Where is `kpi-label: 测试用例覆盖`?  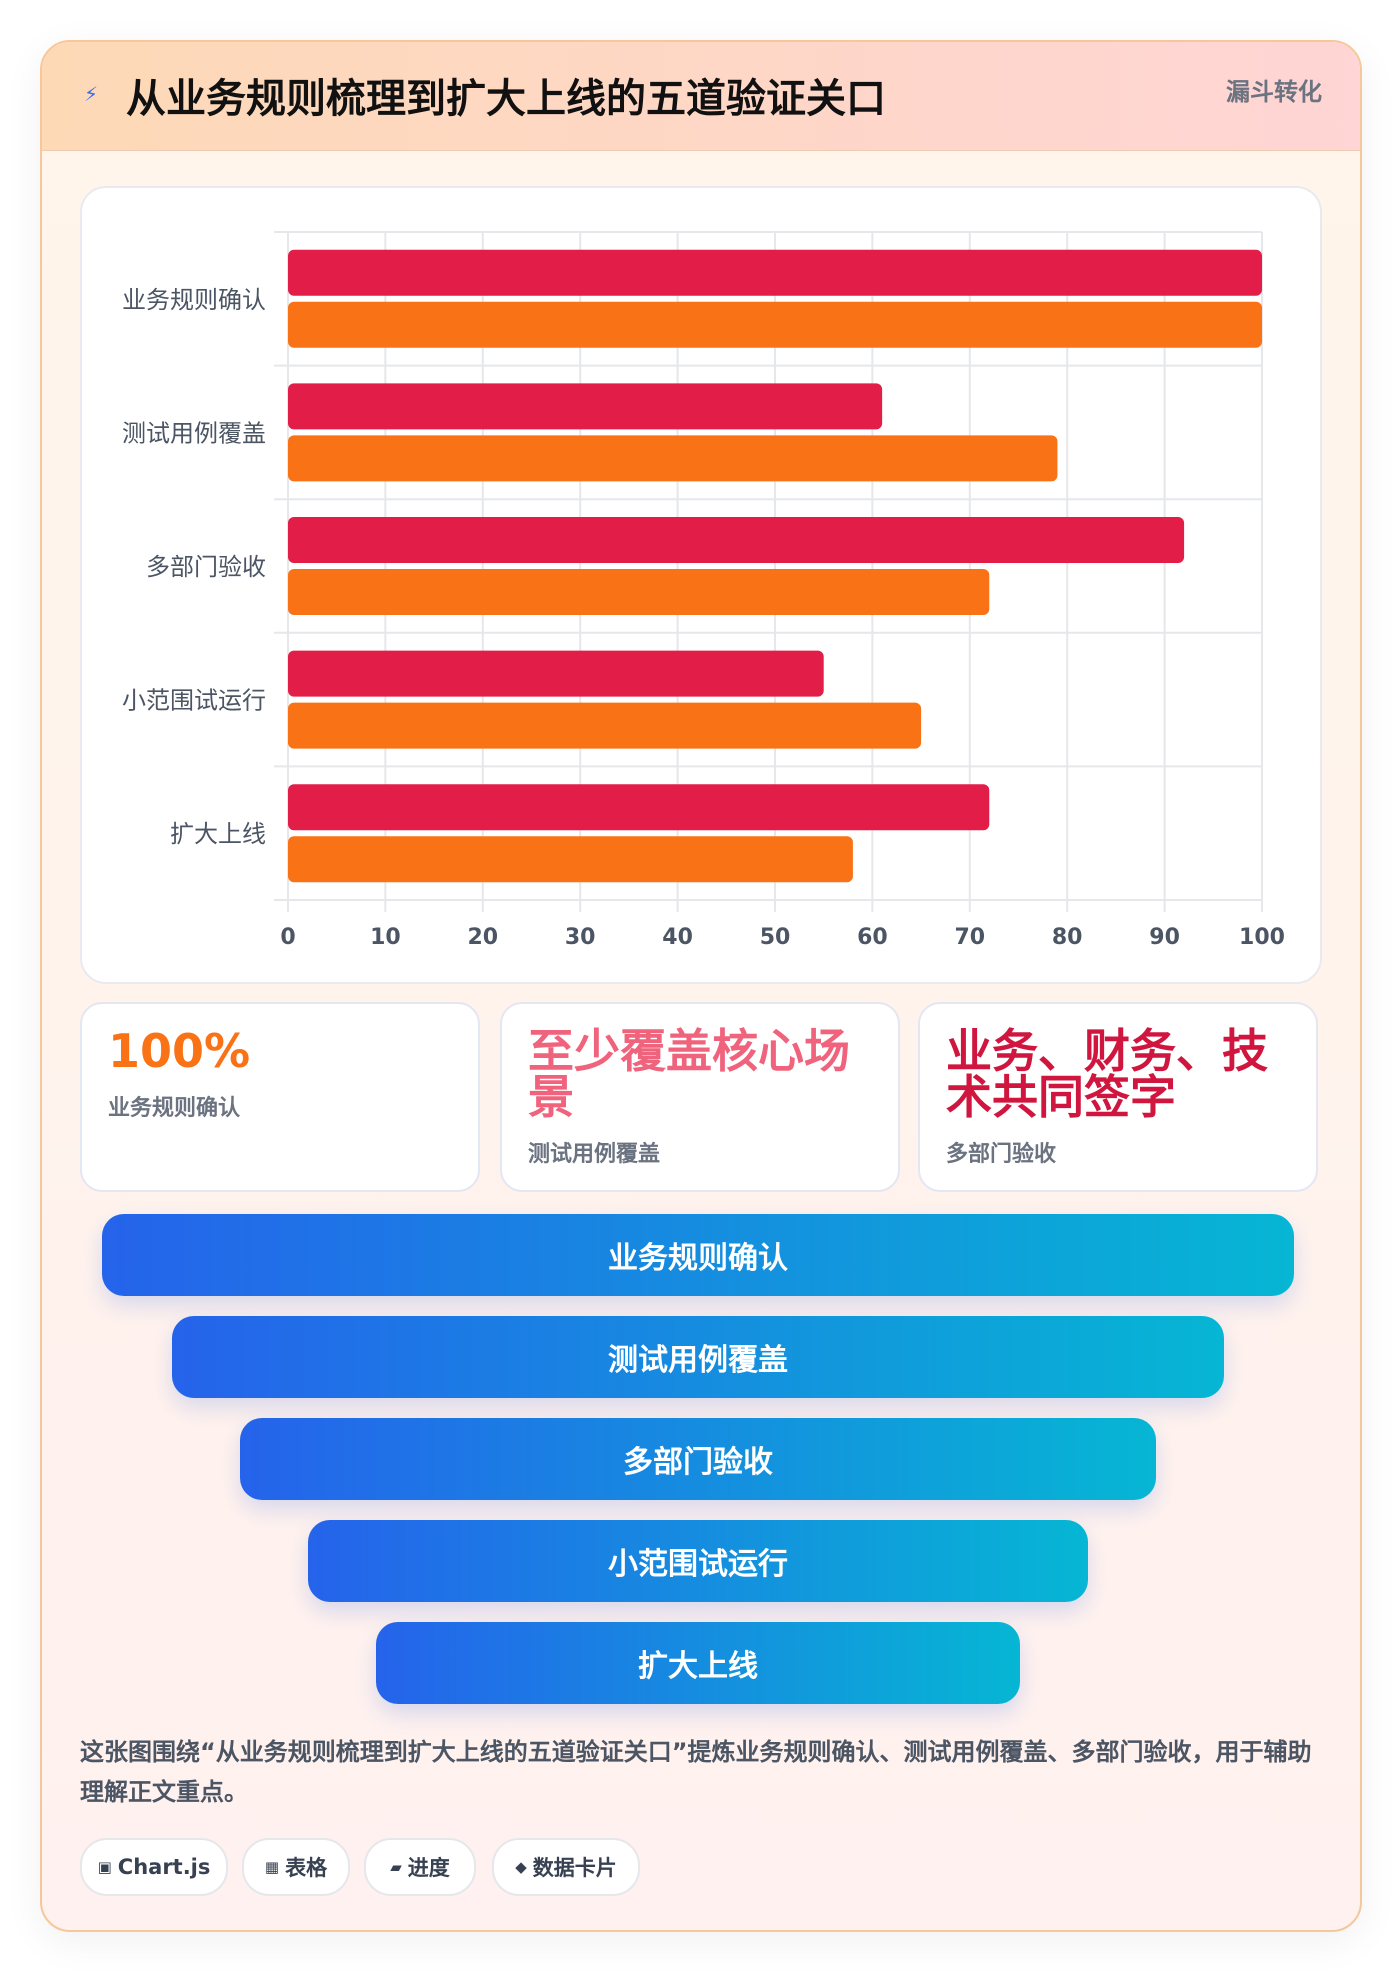 kpi-label: 测试用例覆盖 is located at coordinates (594, 1154).